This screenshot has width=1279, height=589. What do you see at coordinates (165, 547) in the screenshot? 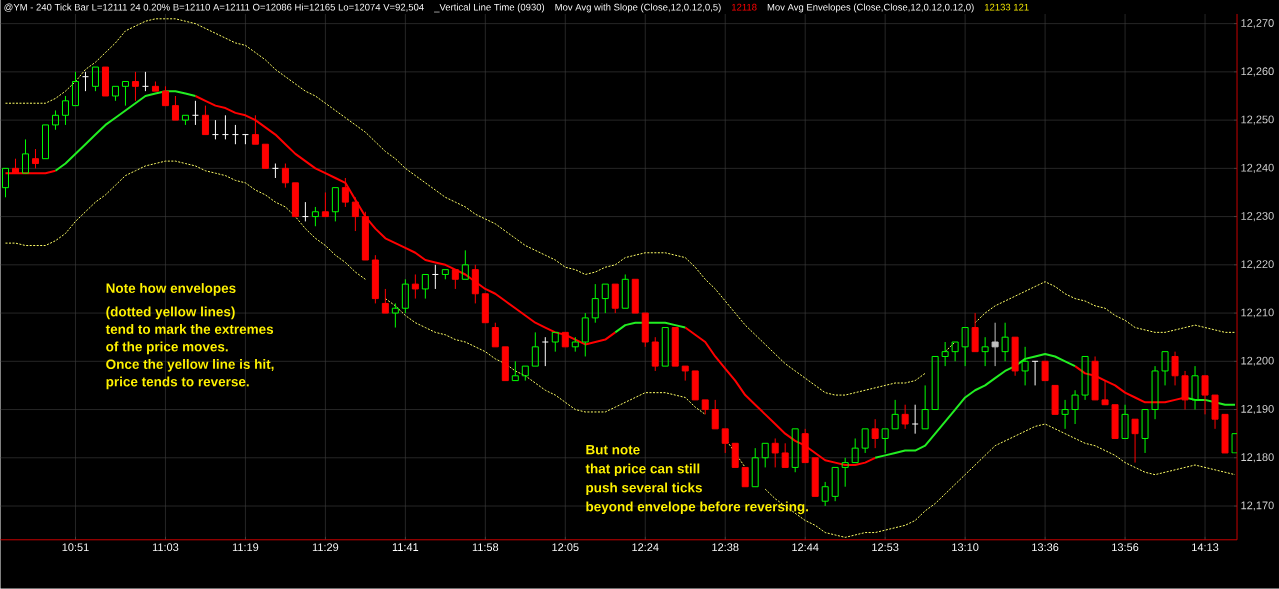
I see `x-tick-label: 11:03` at bounding box center [165, 547].